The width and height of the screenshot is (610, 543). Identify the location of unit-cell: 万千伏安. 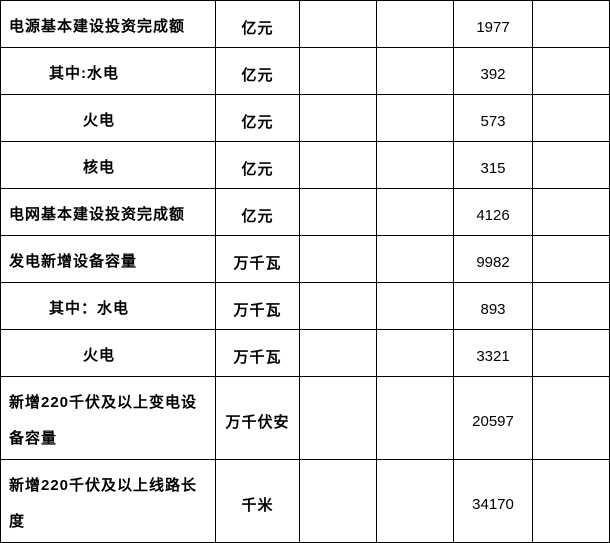
(257, 418).